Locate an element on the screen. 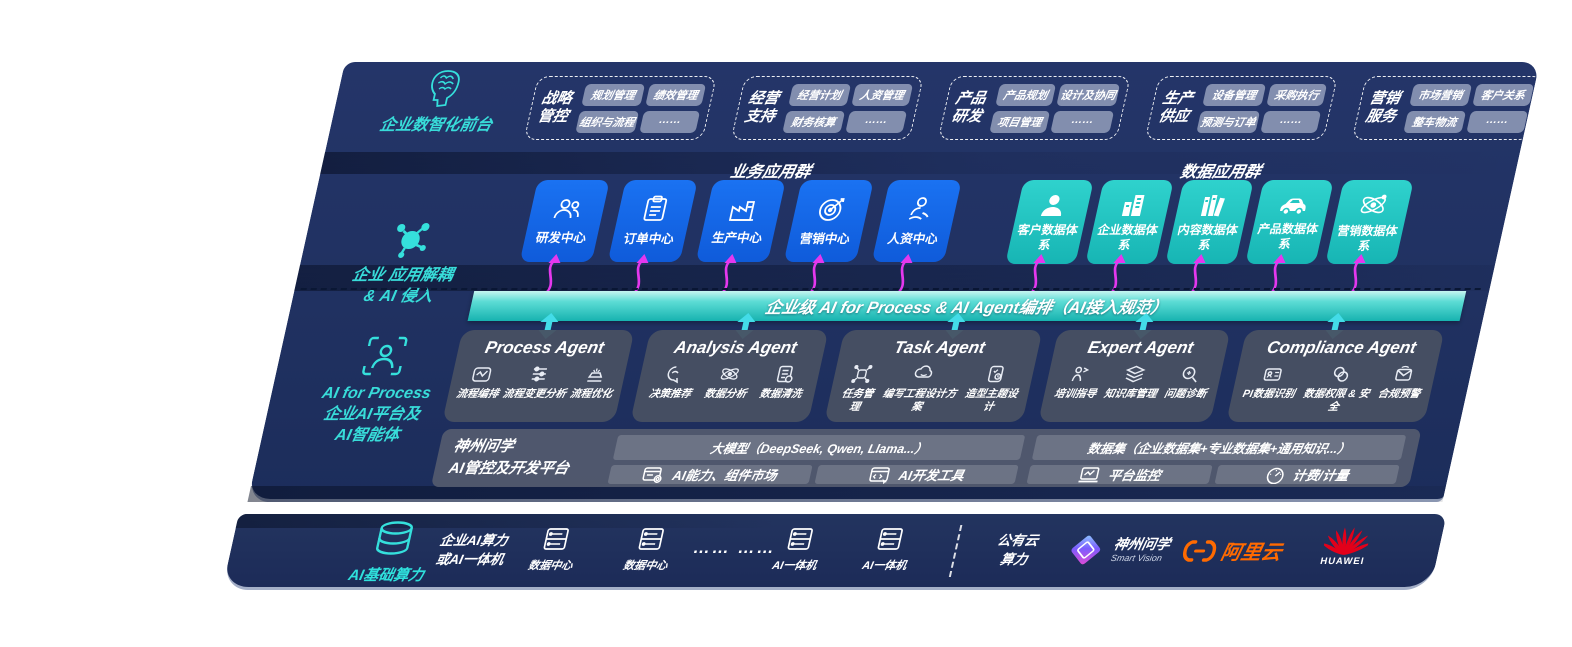  gauge-icon is located at coordinates (1275, 475).